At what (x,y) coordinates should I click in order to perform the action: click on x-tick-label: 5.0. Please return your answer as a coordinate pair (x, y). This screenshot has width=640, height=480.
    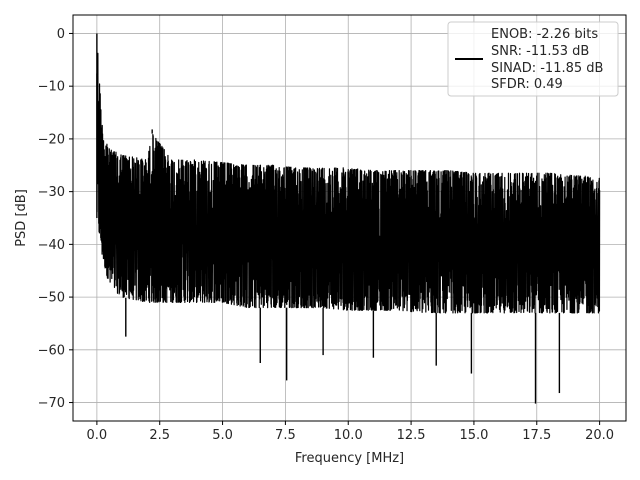
    Looking at the image, I should click on (222, 435).